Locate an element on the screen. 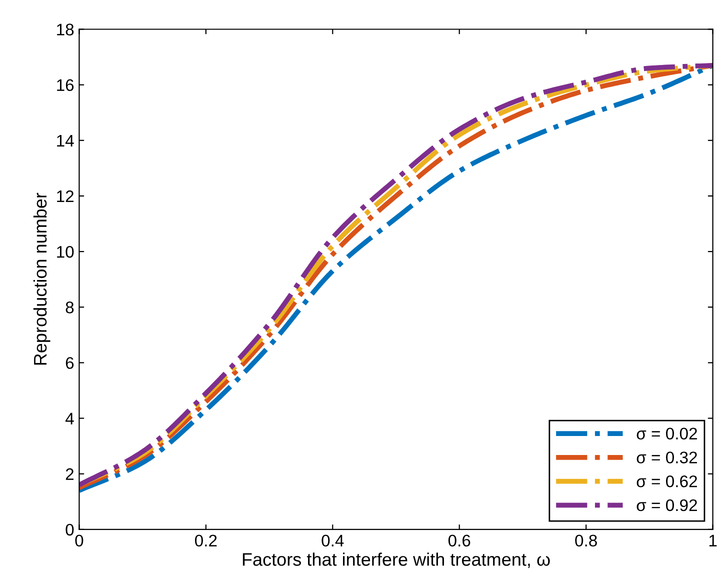 This screenshot has height=585, width=720. y-tick-label: 12 is located at coordinates (65, 196).